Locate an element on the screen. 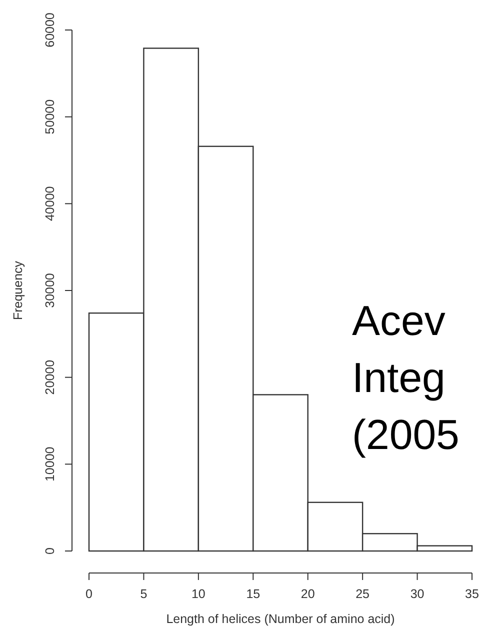 The image size is (479, 633). y-tick-label: 20000 is located at coordinates (50, 377).